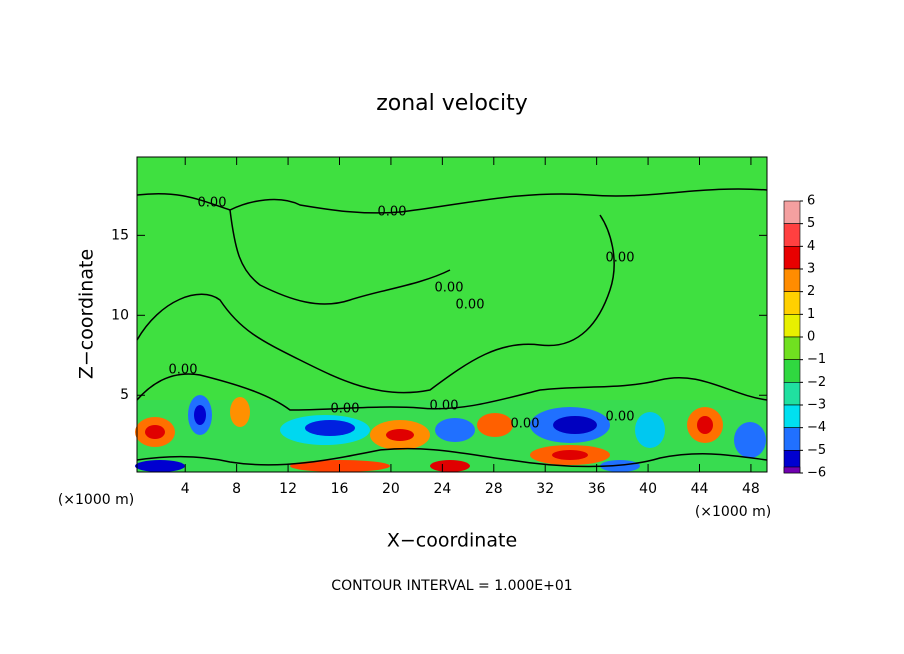 The height and width of the screenshot is (654, 904). I want to click on x-tick-label: 16, so click(340, 489).